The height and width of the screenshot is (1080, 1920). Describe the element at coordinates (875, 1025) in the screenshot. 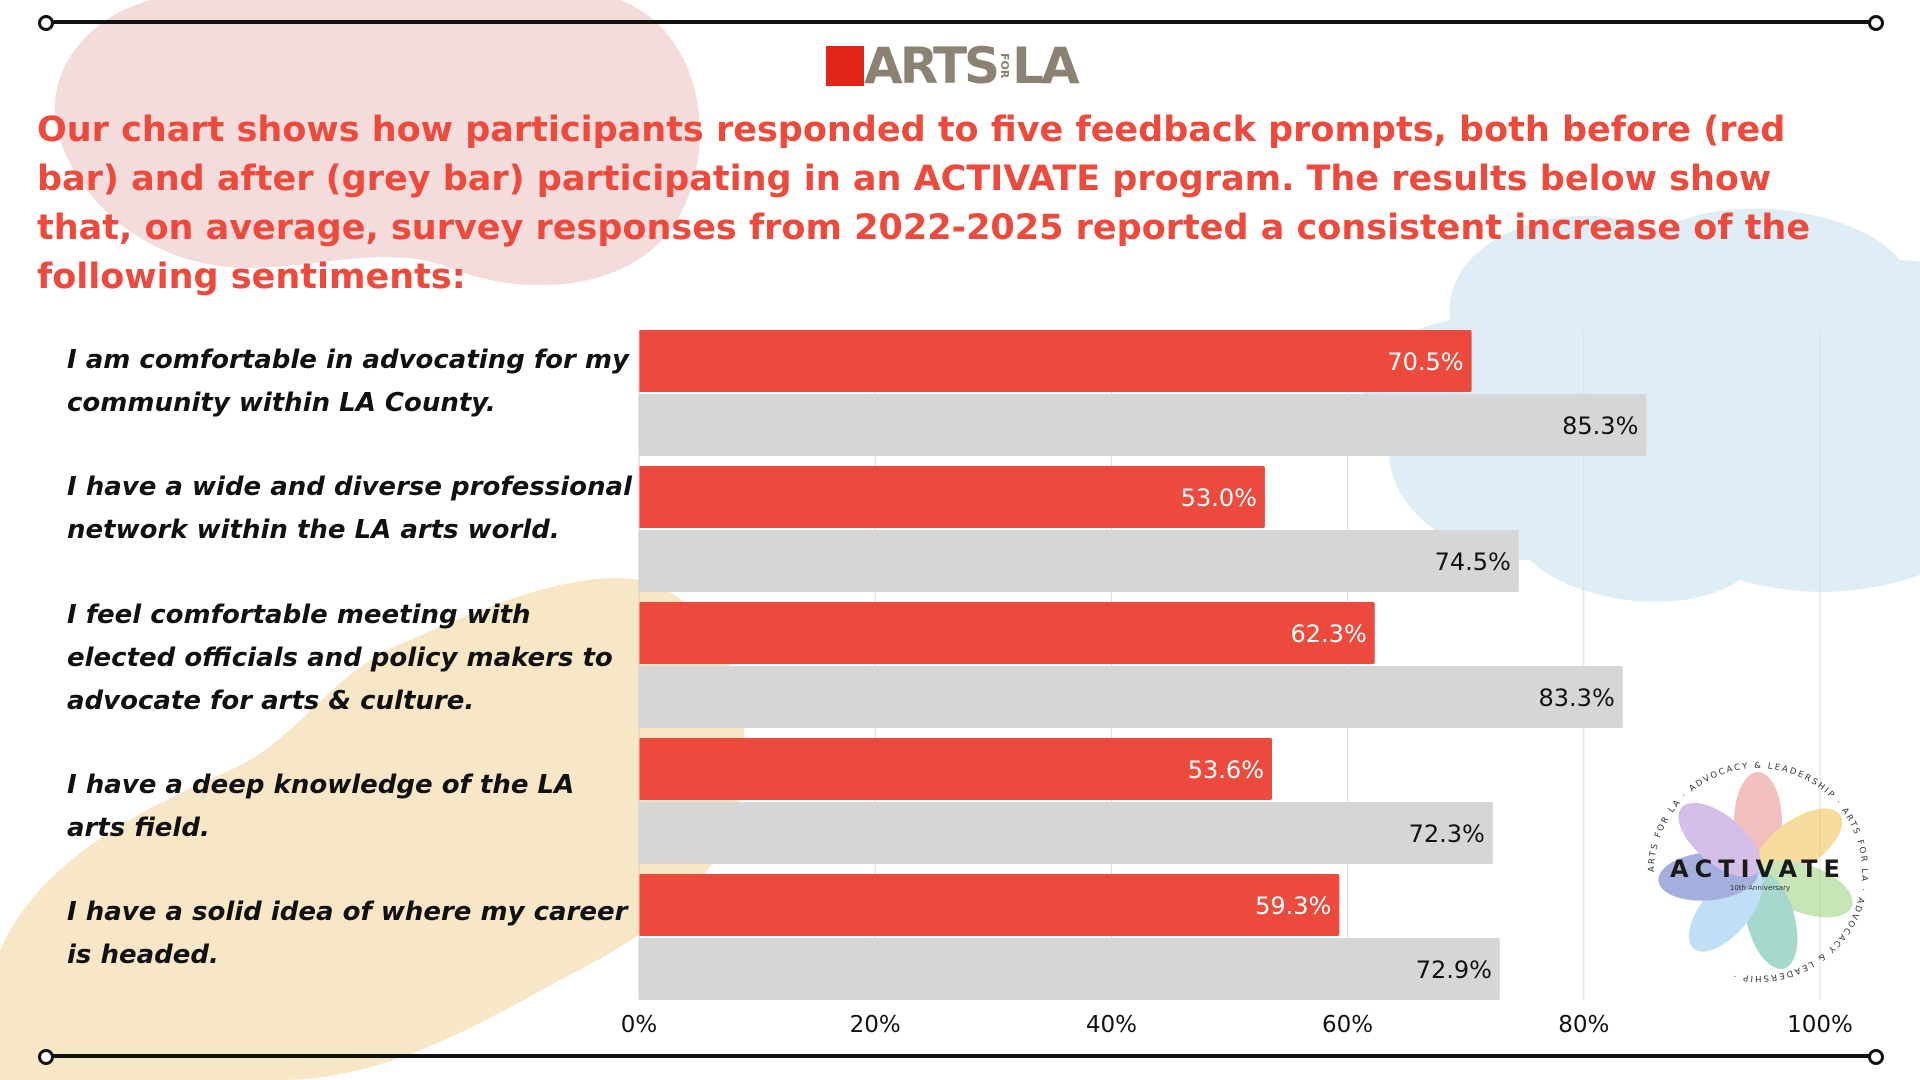

I see `x-tick-label: 20%` at that location.